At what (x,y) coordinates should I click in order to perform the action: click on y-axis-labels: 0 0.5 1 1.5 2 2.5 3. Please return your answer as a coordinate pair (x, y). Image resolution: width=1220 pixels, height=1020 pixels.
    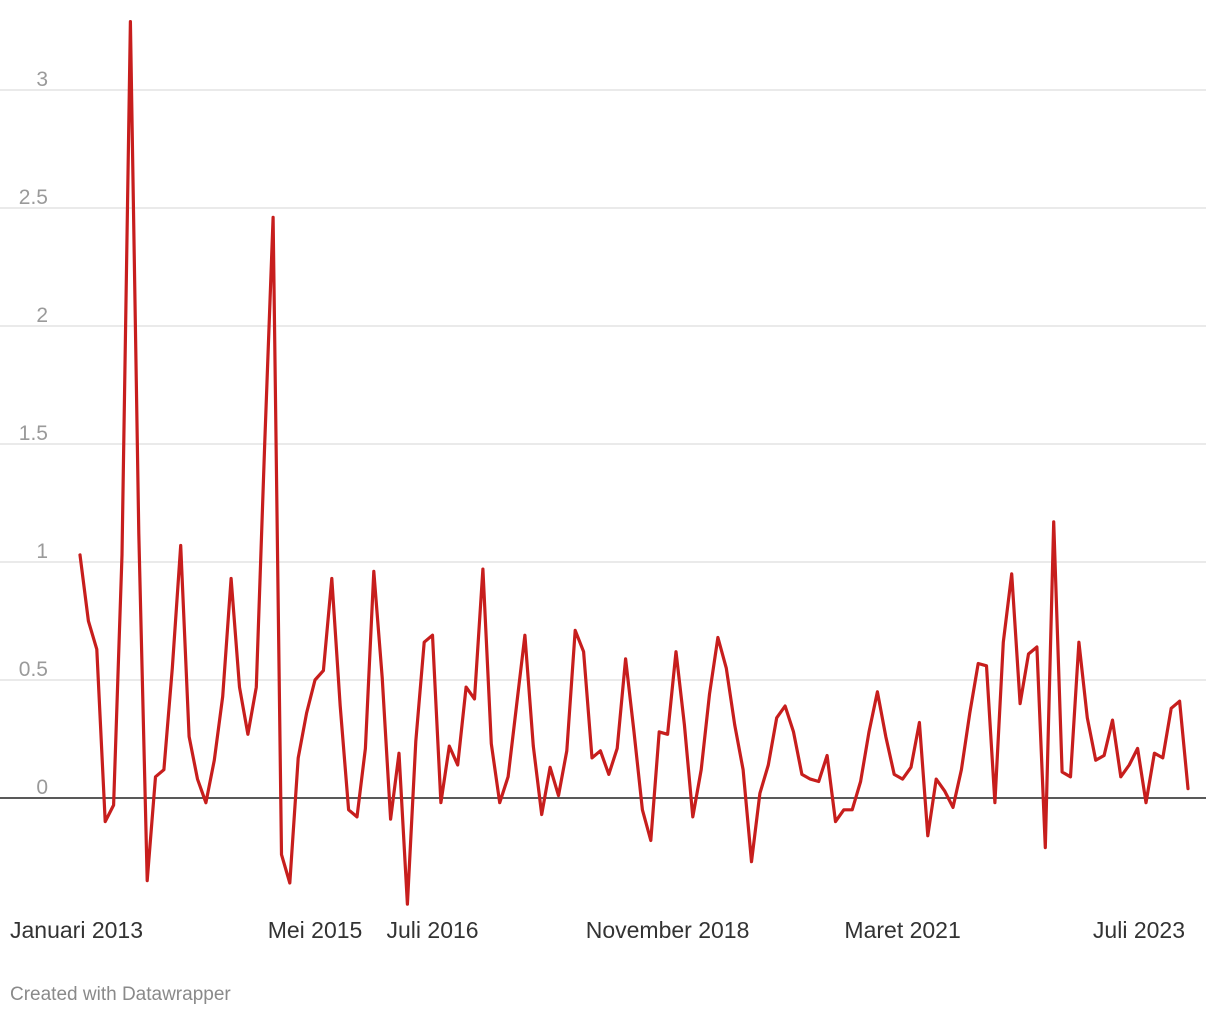
    Looking at the image, I should click on (33, 433).